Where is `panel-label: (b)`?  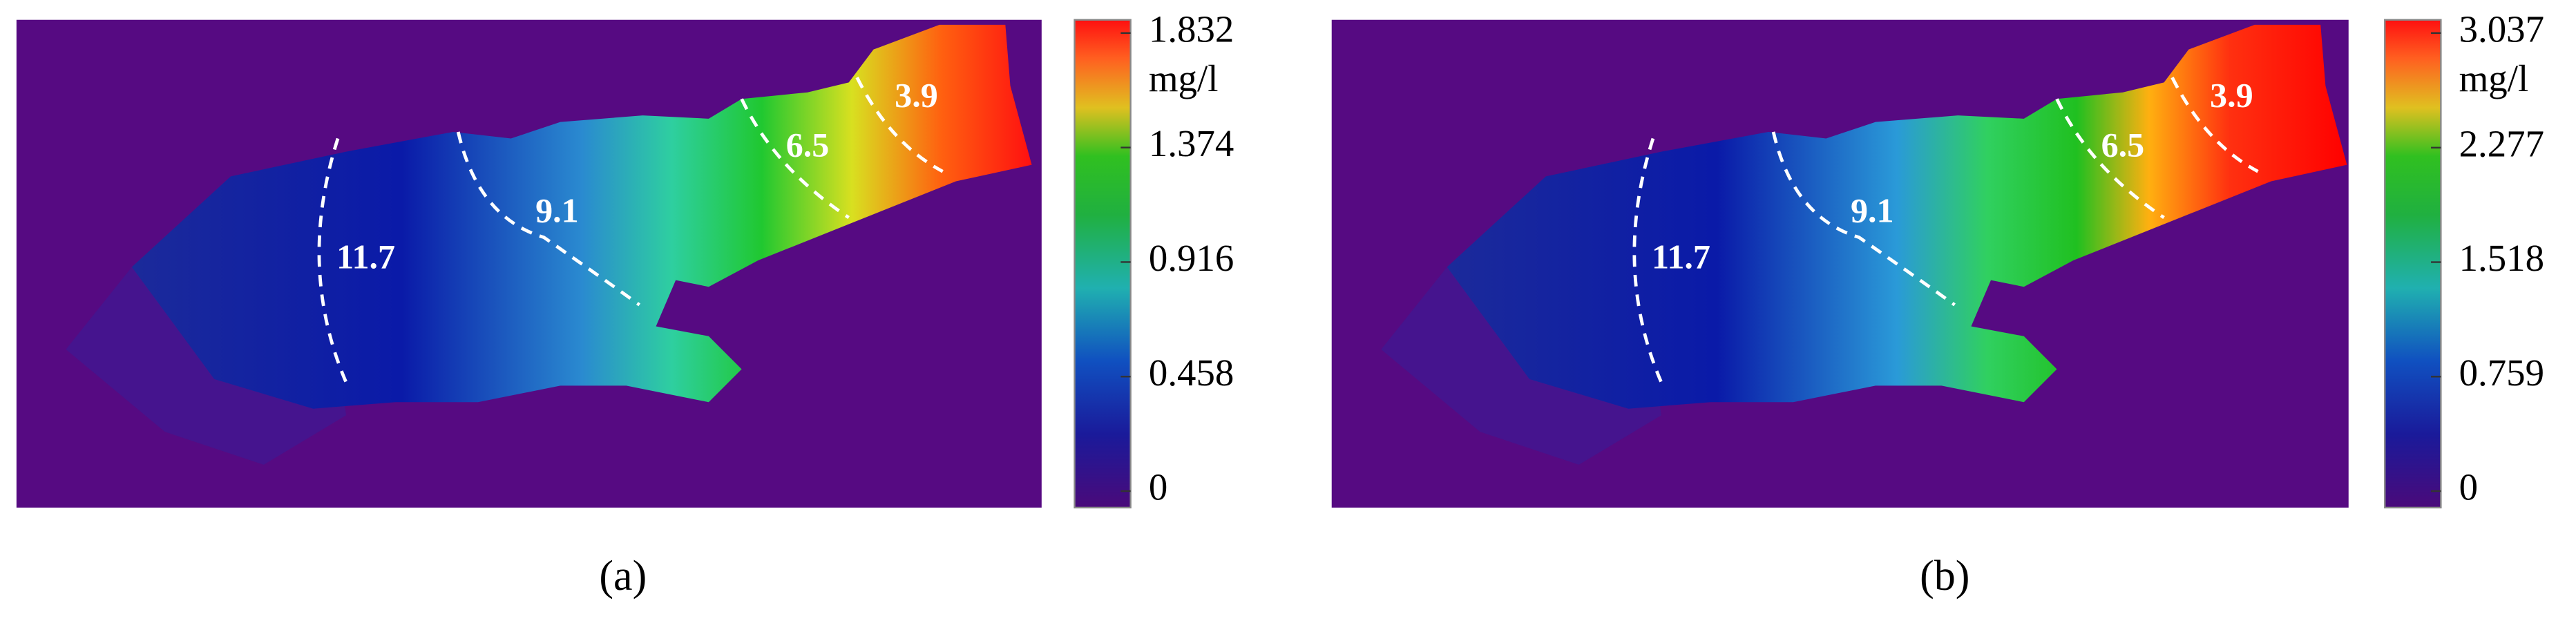 panel-label: (b) is located at coordinates (1945, 577).